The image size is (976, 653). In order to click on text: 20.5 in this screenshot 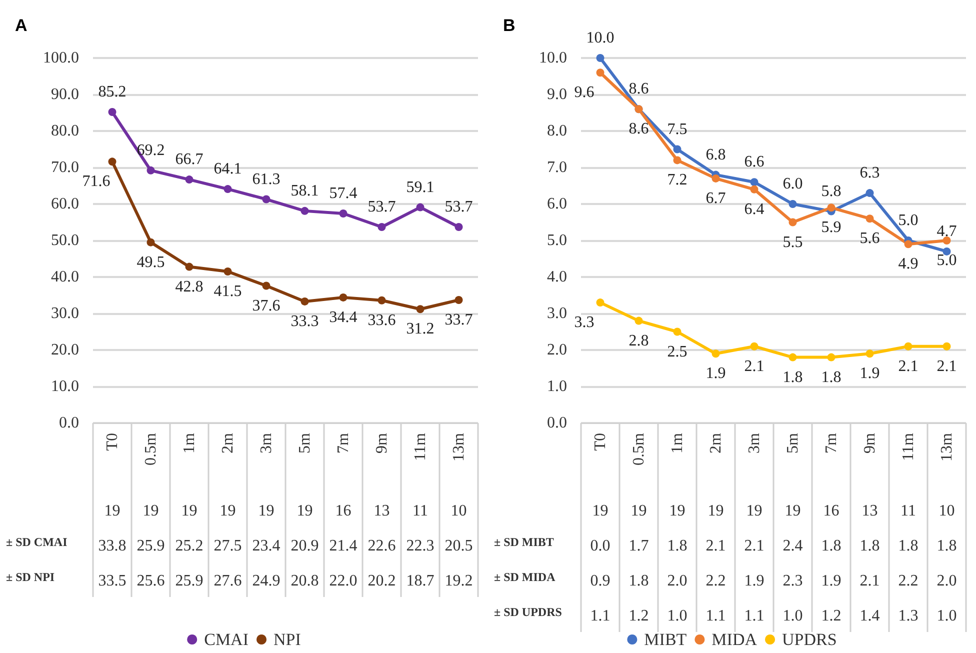, I will do `click(458, 546)`.